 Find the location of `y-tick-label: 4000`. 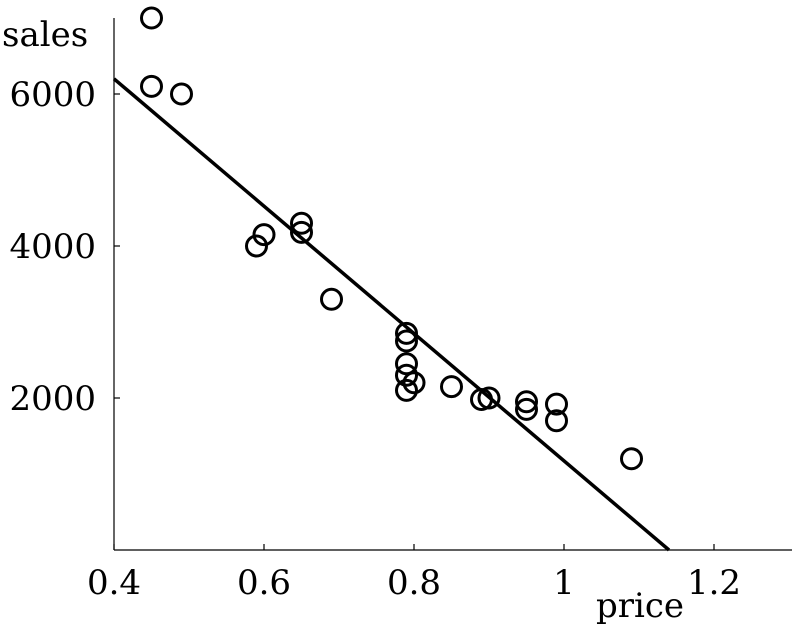

y-tick-label: 4000 is located at coordinates (52, 247).